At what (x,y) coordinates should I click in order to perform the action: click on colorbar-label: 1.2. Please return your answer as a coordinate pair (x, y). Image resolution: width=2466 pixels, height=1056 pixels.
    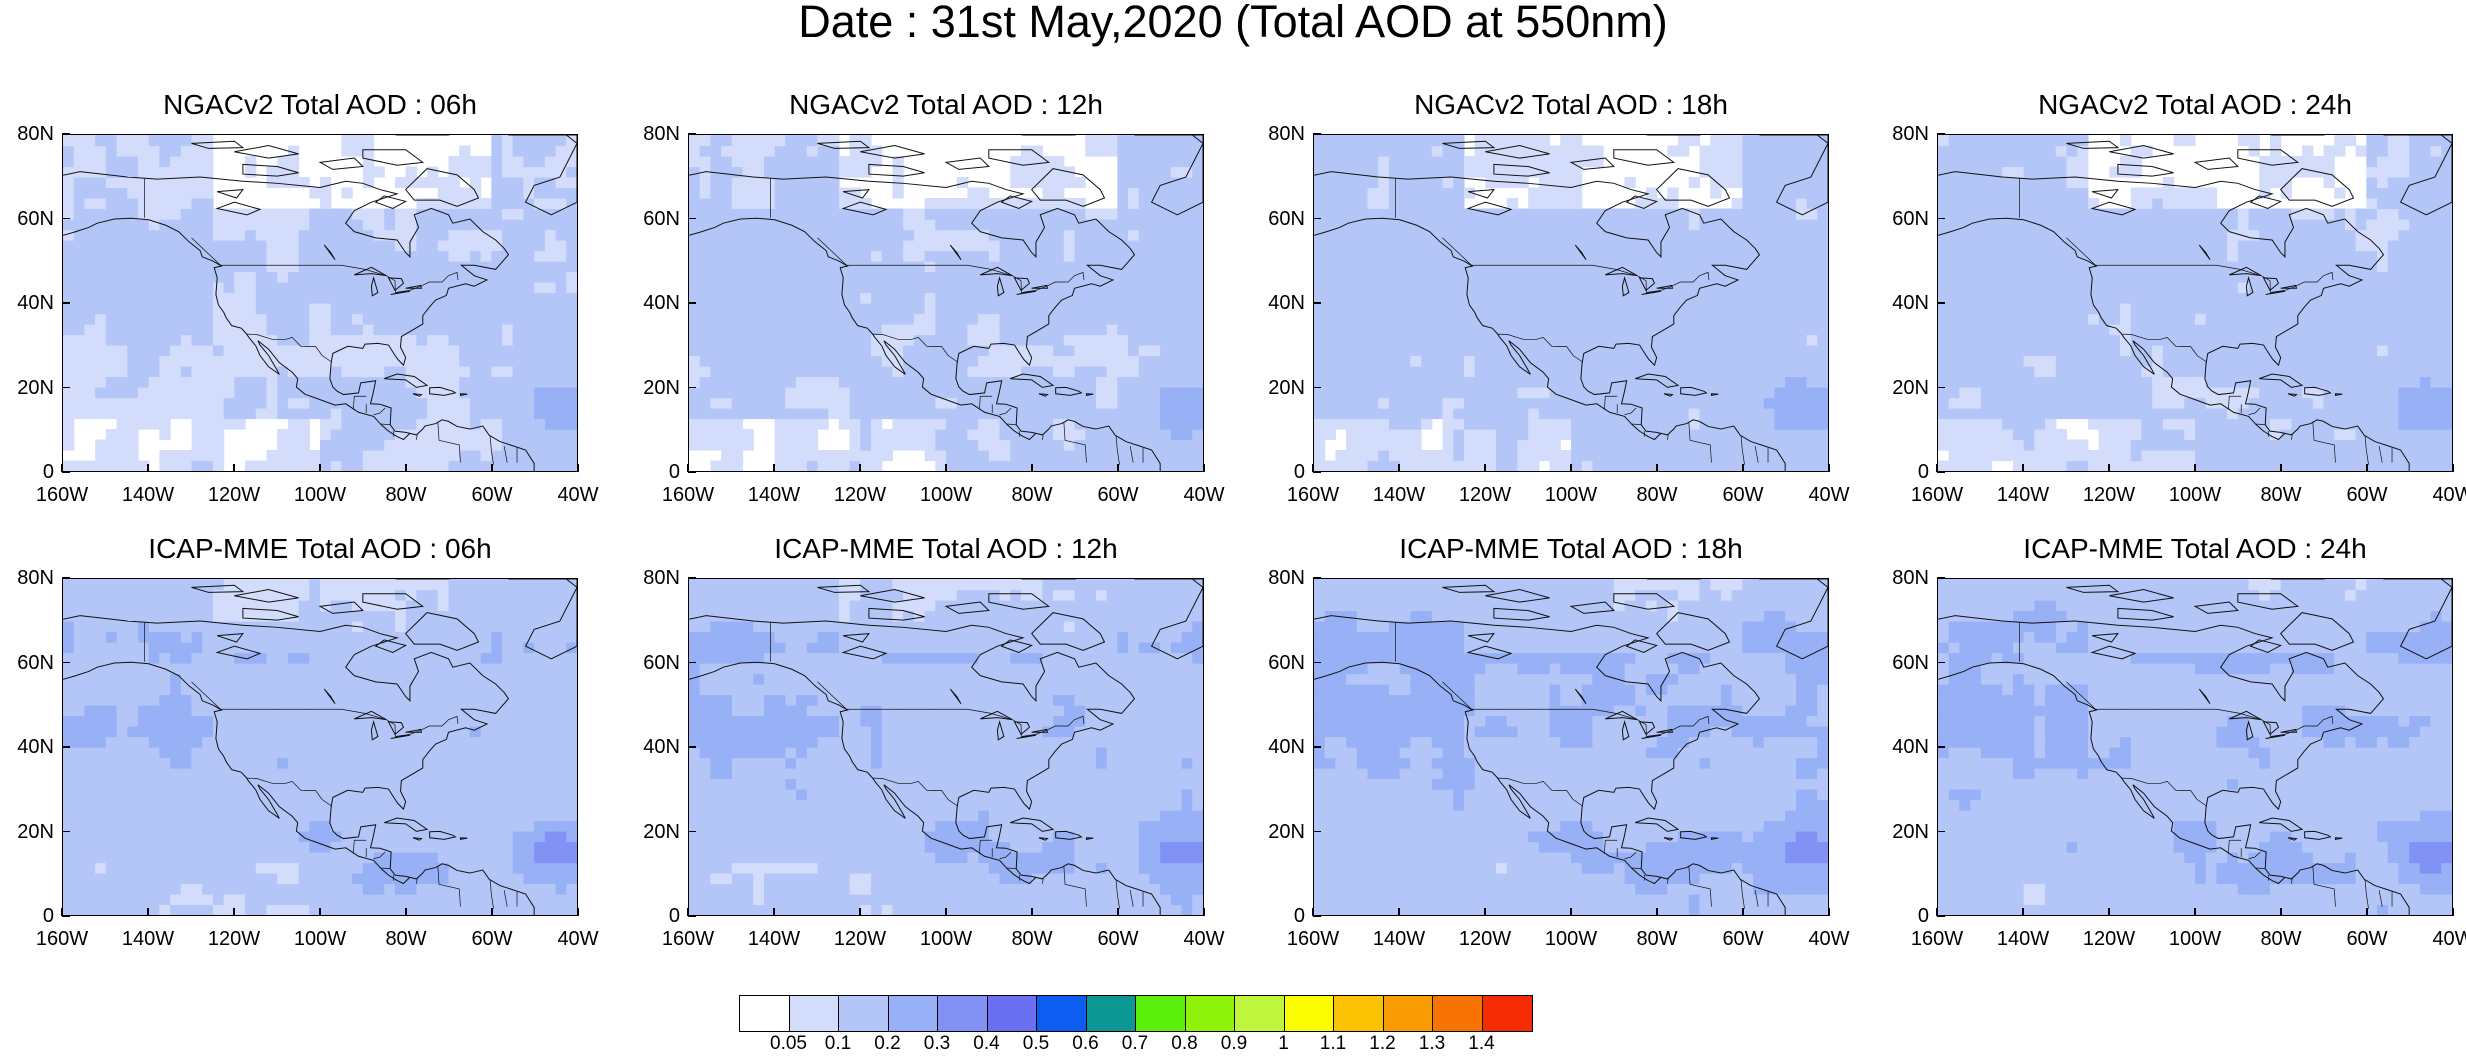
    Looking at the image, I should click on (1382, 1043).